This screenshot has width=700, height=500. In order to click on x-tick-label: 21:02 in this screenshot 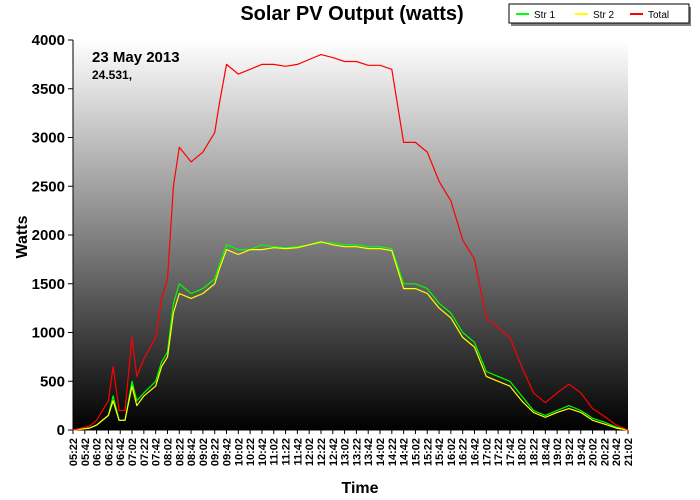, I will do `click(629, 452)`.